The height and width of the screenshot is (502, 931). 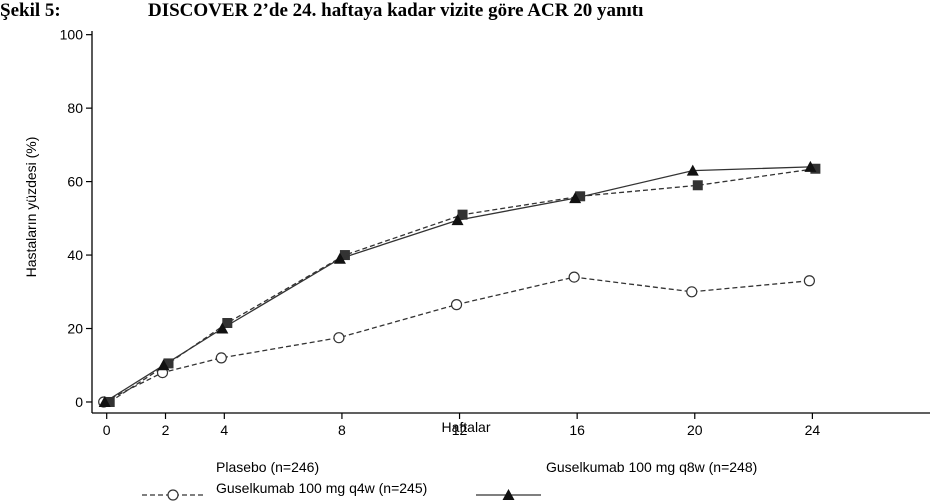 What do you see at coordinates (813, 430) in the screenshot?
I see `x-tick-label: 24` at bounding box center [813, 430].